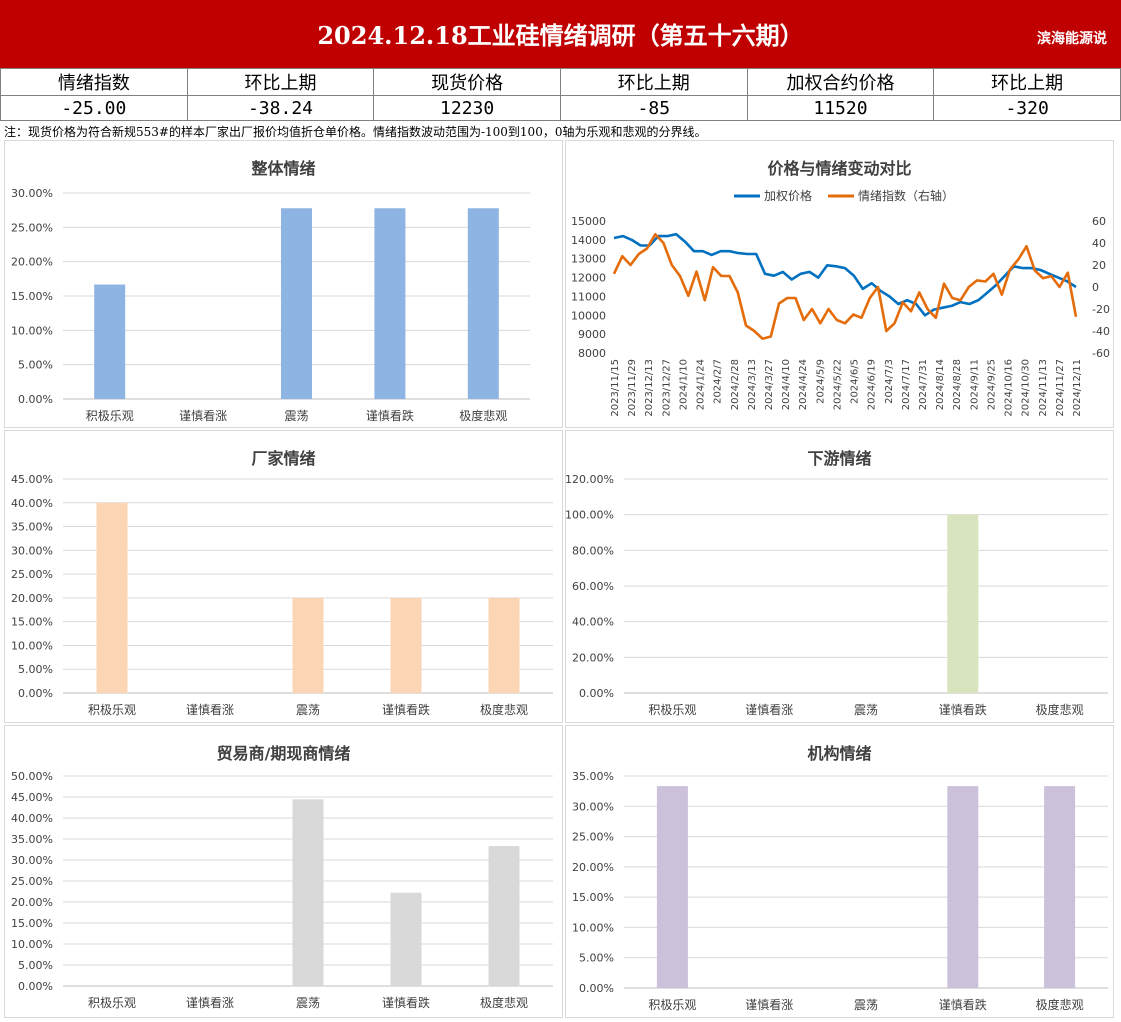  What do you see at coordinates (839, 458) in the screenshot?
I see `chart-title: 下游情绪` at bounding box center [839, 458].